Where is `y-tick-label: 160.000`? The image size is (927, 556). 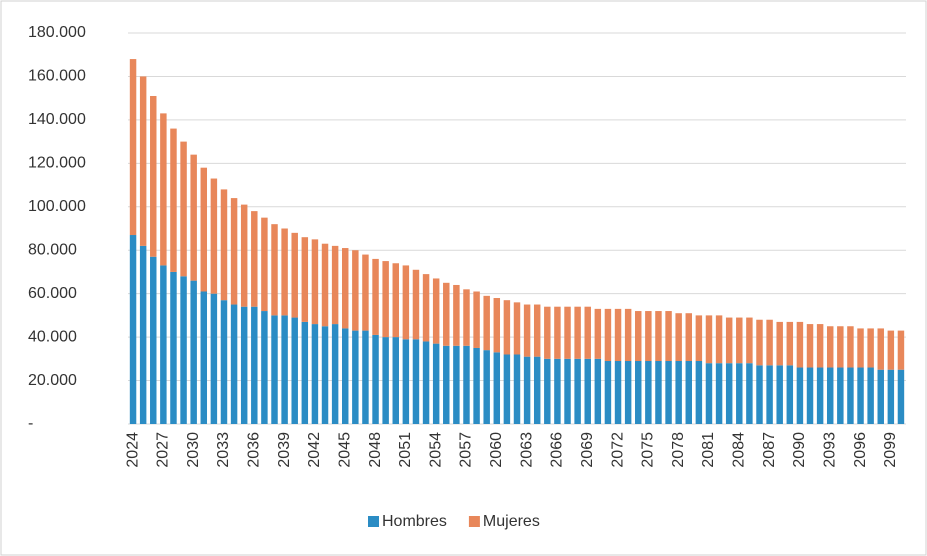
y-tick-label: 160.000 is located at coordinates (57, 76).